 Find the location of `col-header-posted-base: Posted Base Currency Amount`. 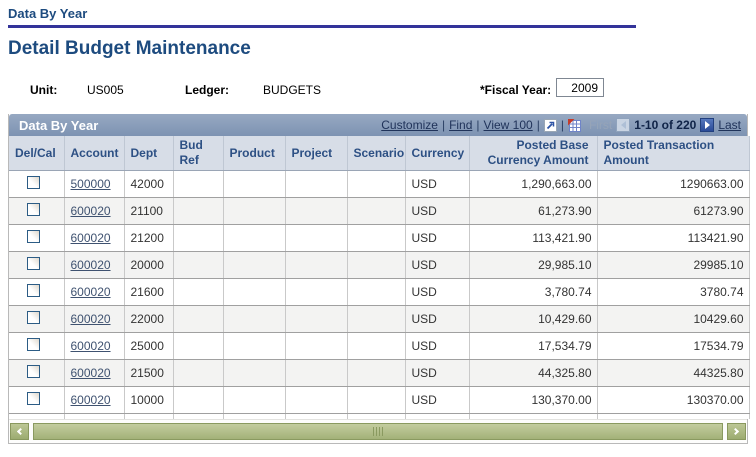

col-header-posted-base: Posted Base Currency Amount is located at coordinates (533, 153).